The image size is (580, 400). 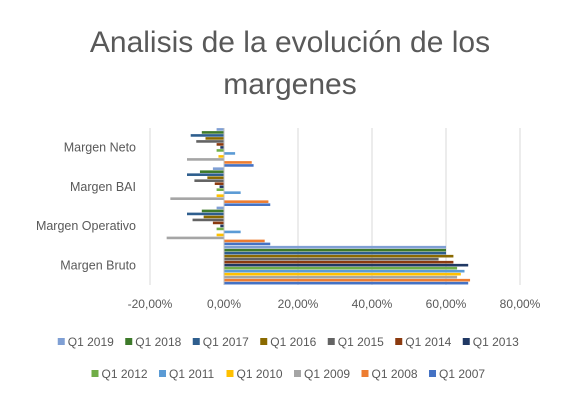 I want to click on x-tick-label: 40,00%, so click(x=372, y=304).